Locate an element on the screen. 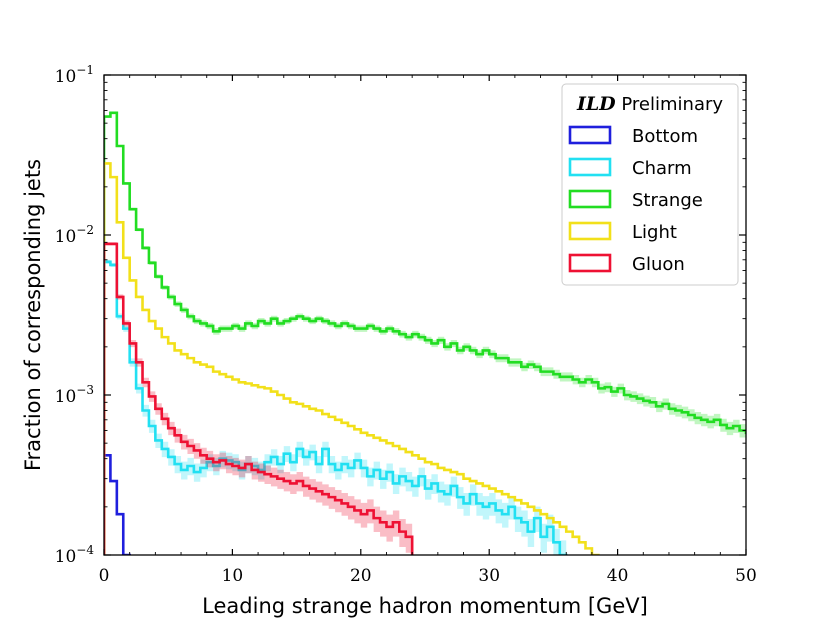 The image size is (830, 623). y-axis-label: Fraction of corresponding jets is located at coordinates (33, 315).